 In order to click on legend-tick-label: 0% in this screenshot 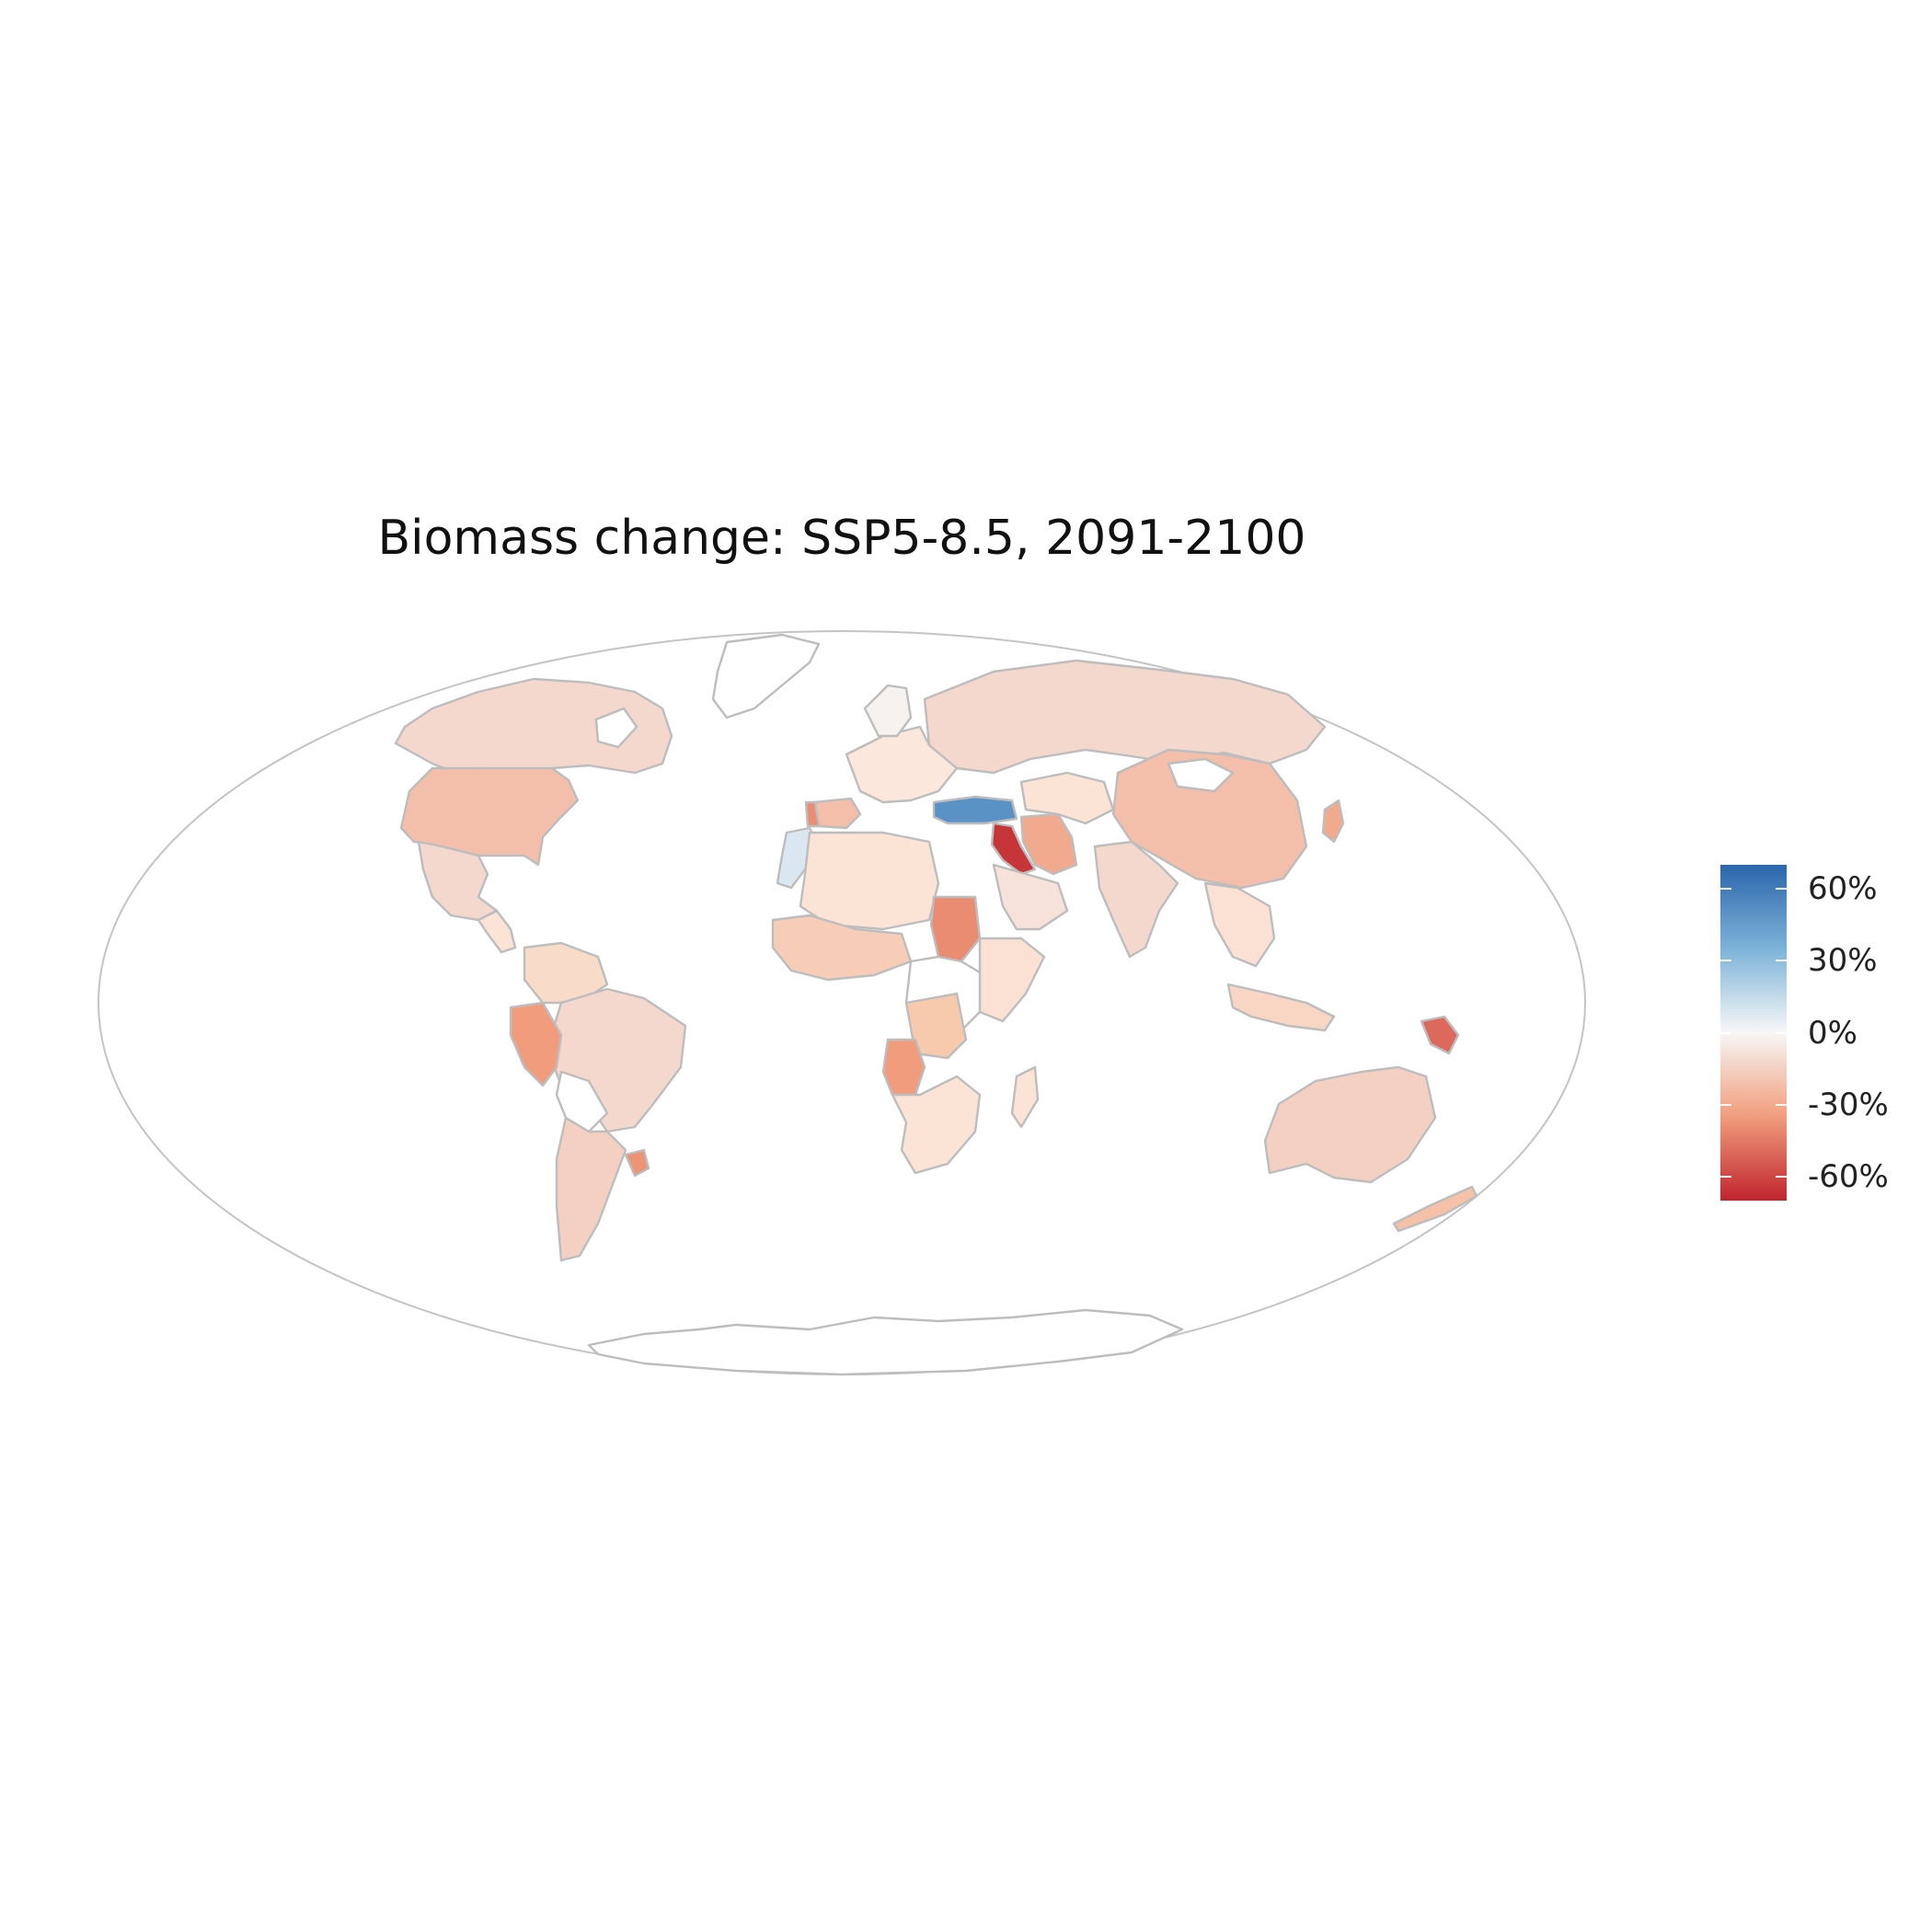, I will do `click(1832, 1033)`.